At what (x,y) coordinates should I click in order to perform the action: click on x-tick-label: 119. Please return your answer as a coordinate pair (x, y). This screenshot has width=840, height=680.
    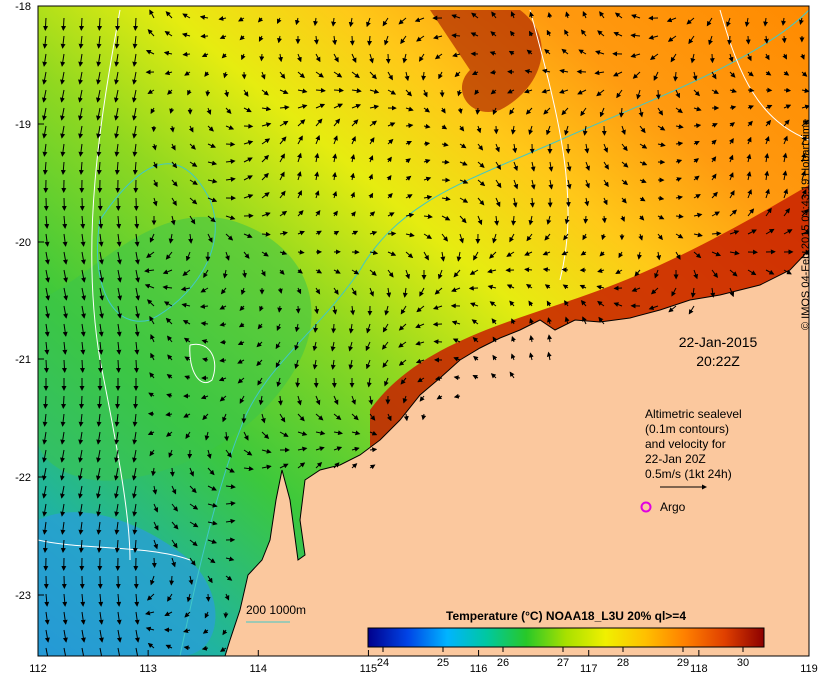
    Looking at the image, I should click on (809, 669).